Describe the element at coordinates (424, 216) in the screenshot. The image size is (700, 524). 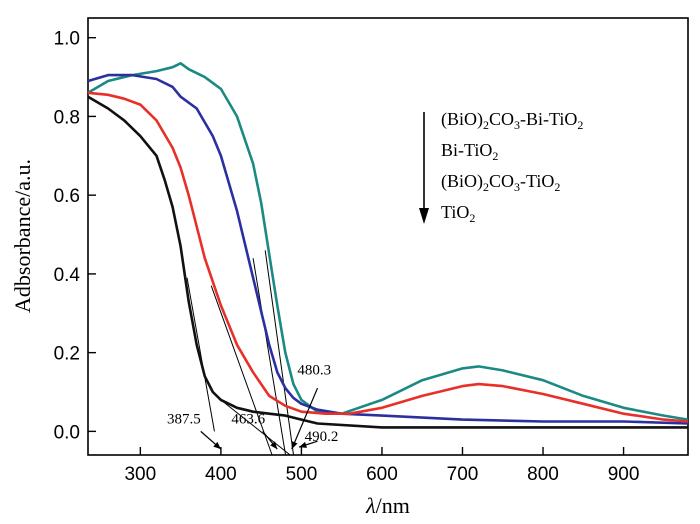
I see `legend-arrowhead` at that location.